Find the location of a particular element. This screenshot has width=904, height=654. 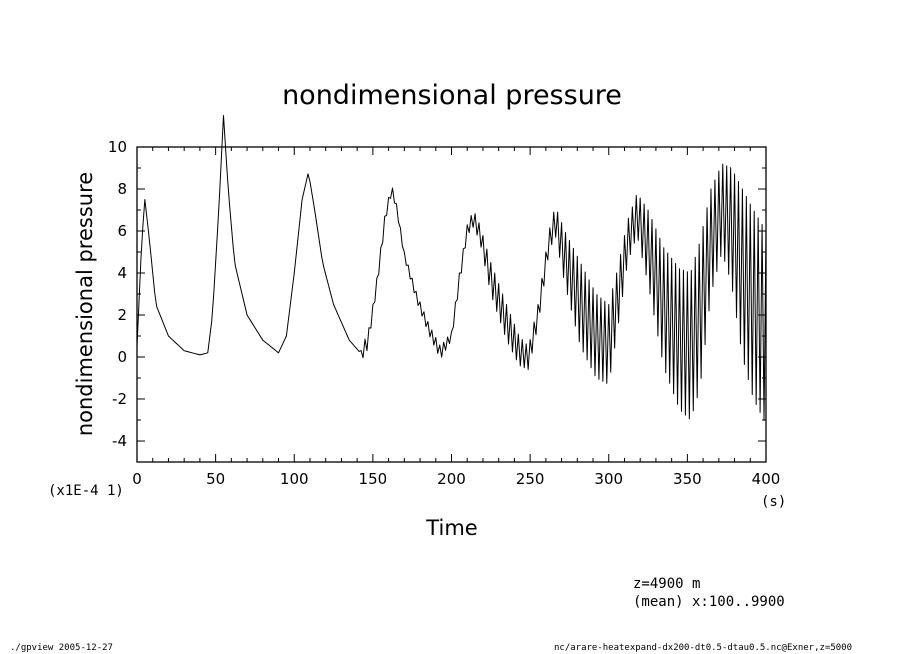

mean-annotation: (mean) x:100..9900 is located at coordinates (709, 602).